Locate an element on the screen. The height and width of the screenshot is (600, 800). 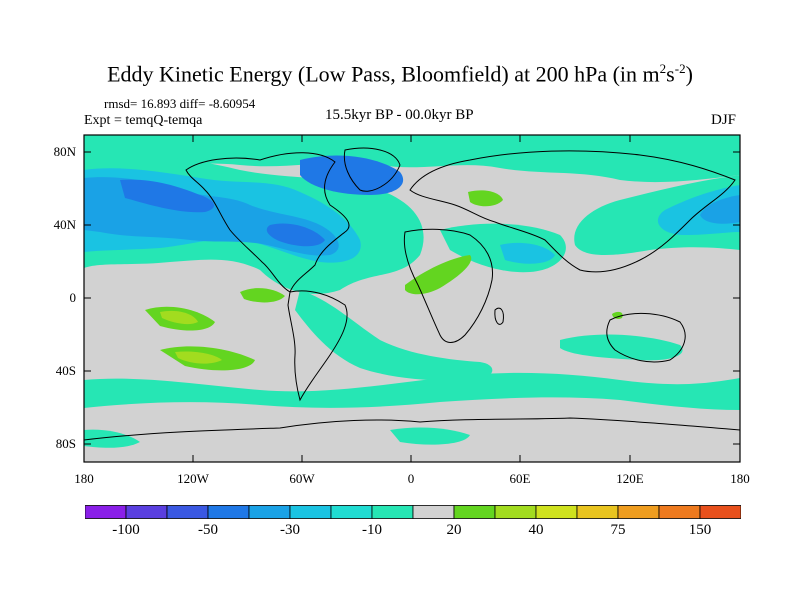
colorbar-label: -30 is located at coordinates (290, 530).